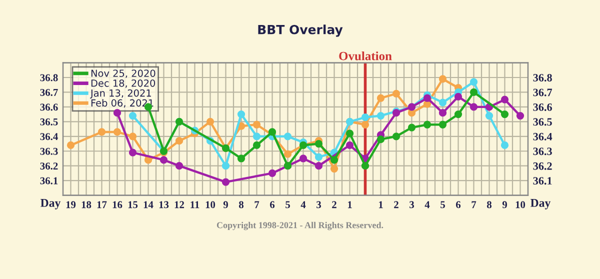 This screenshot has height=279, width=600. Describe the element at coordinates (49, 107) in the screenshot. I see `y-tick-label: 36.6` at that location.